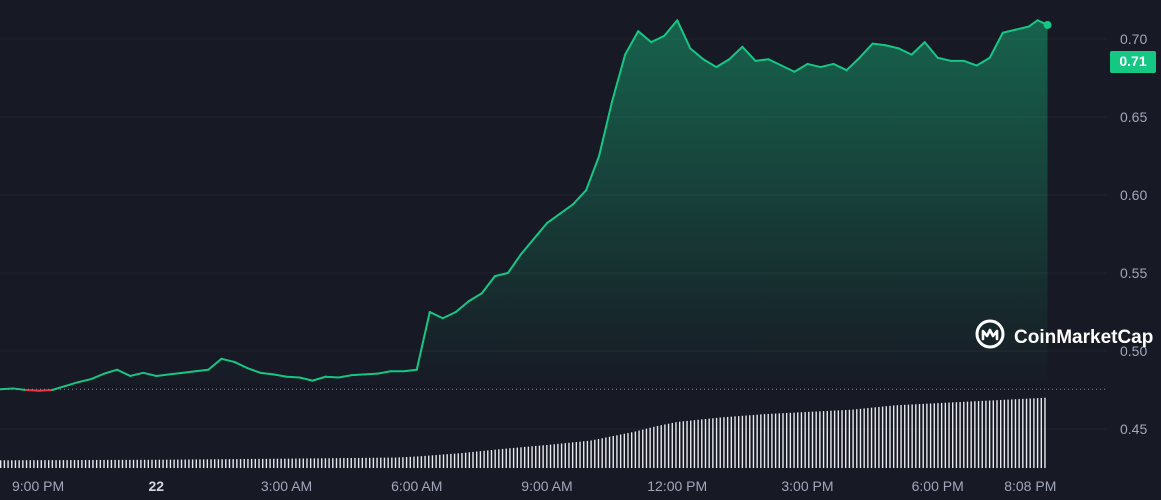  What do you see at coordinates (1064, 334) in the screenshot?
I see `watermark: CoinMarketCap` at bounding box center [1064, 334].